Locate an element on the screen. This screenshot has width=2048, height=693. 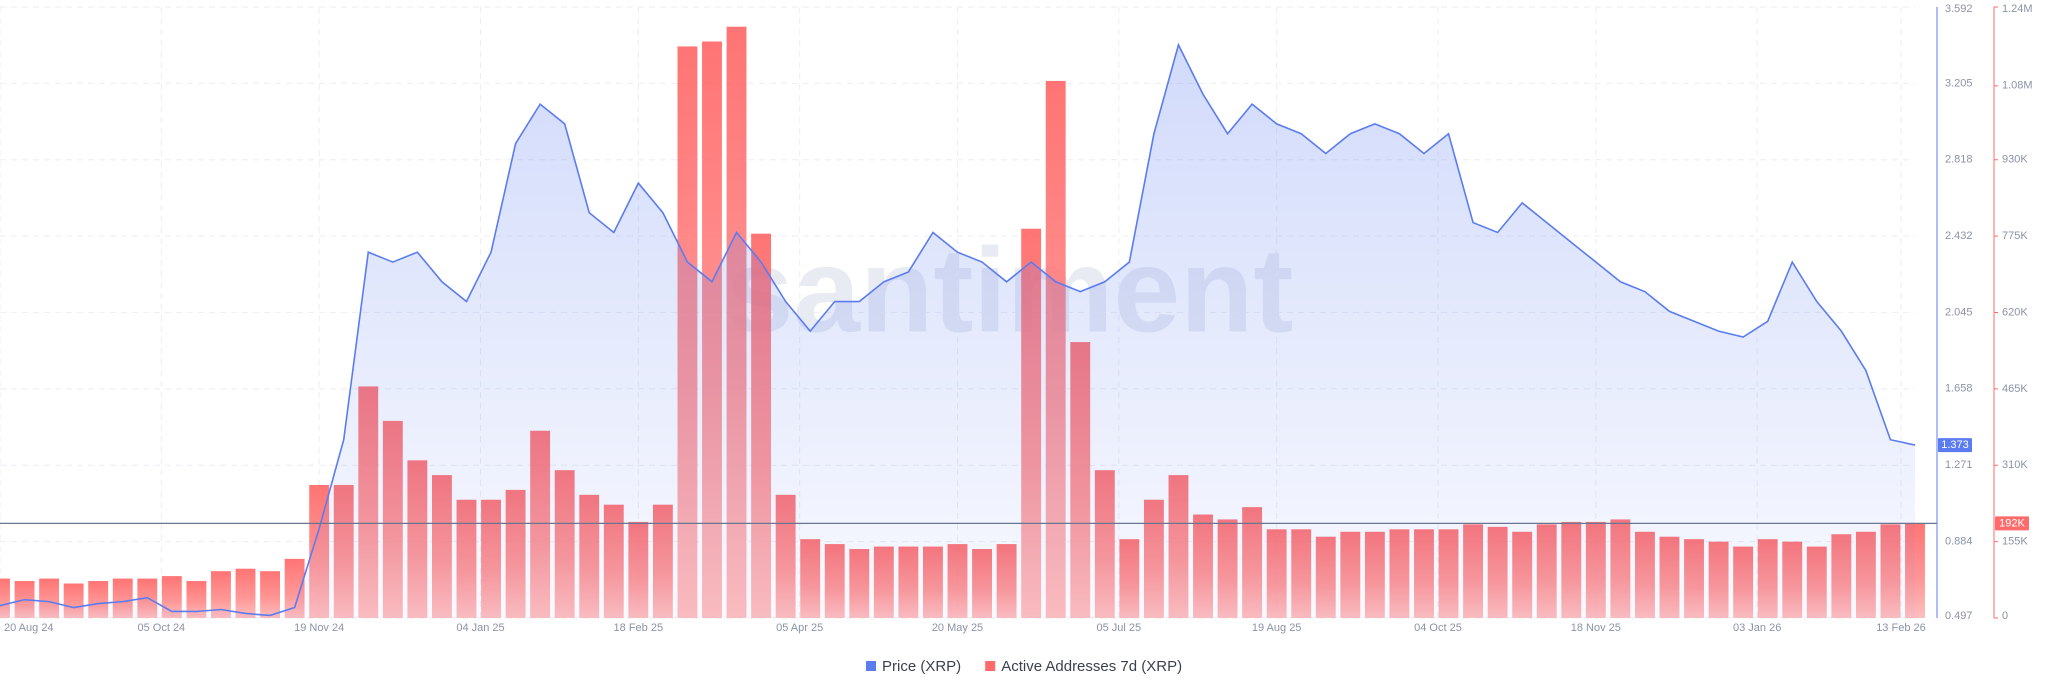
current-label: 192K is located at coordinates (2012, 523).